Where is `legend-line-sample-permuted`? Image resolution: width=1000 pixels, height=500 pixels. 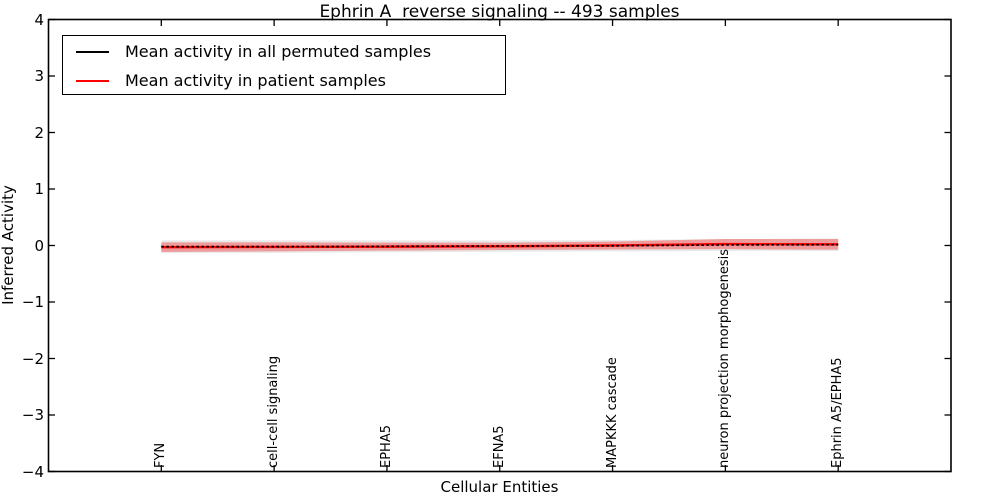 legend-line-sample-permuted is located at coordinates (92, 51).